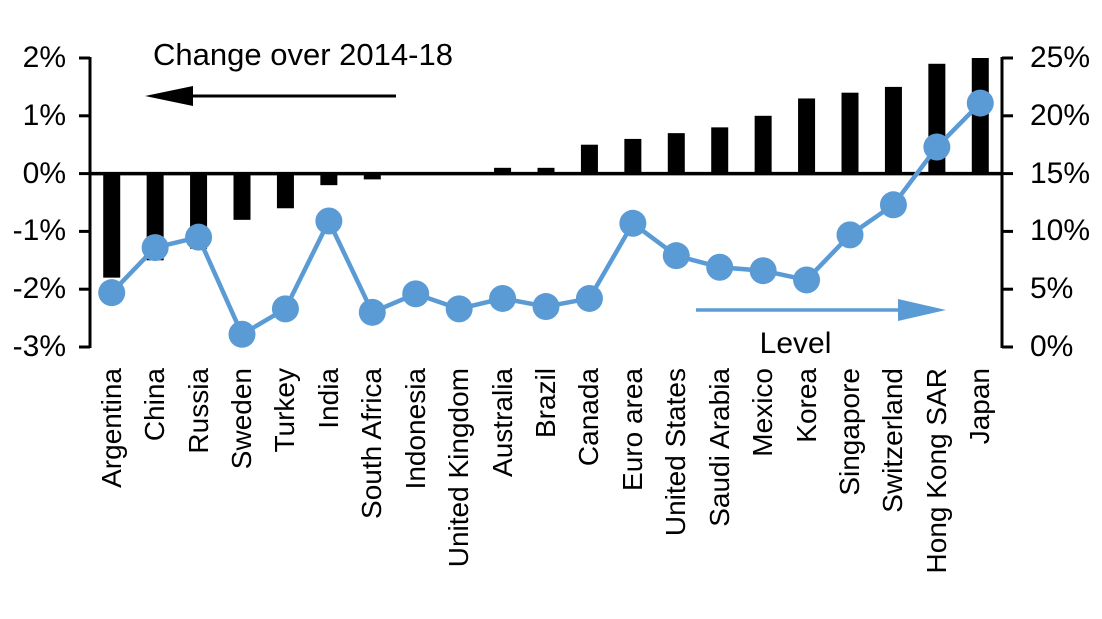  I want to click on bar-euro-area, so click(633, 156).